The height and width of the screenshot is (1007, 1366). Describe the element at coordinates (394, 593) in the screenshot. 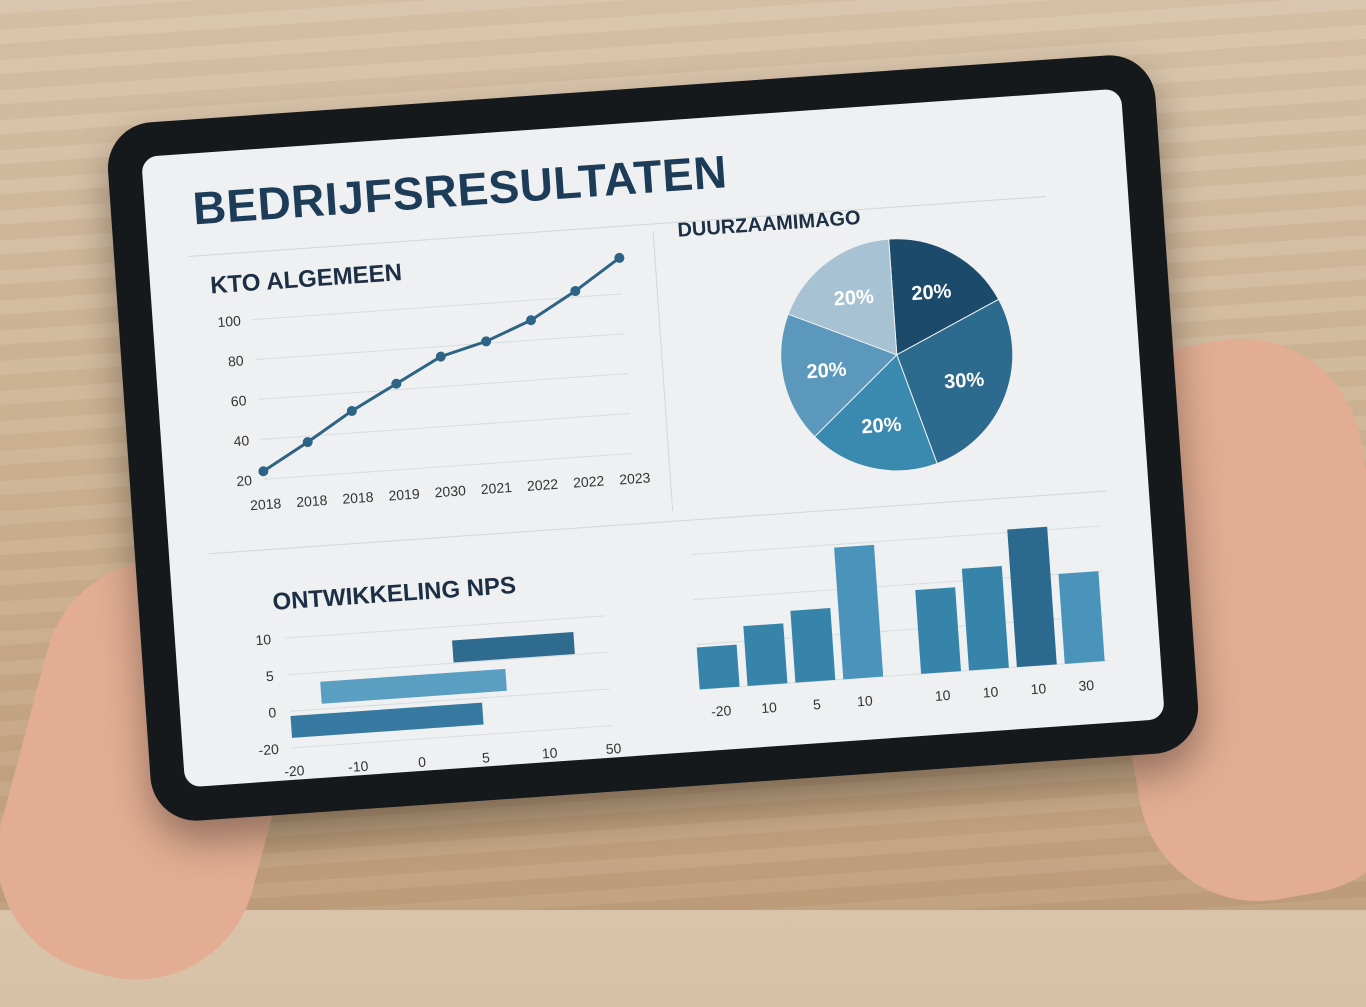

I see `nps-chart-title: ONTWIKKELING NPS` at that location.